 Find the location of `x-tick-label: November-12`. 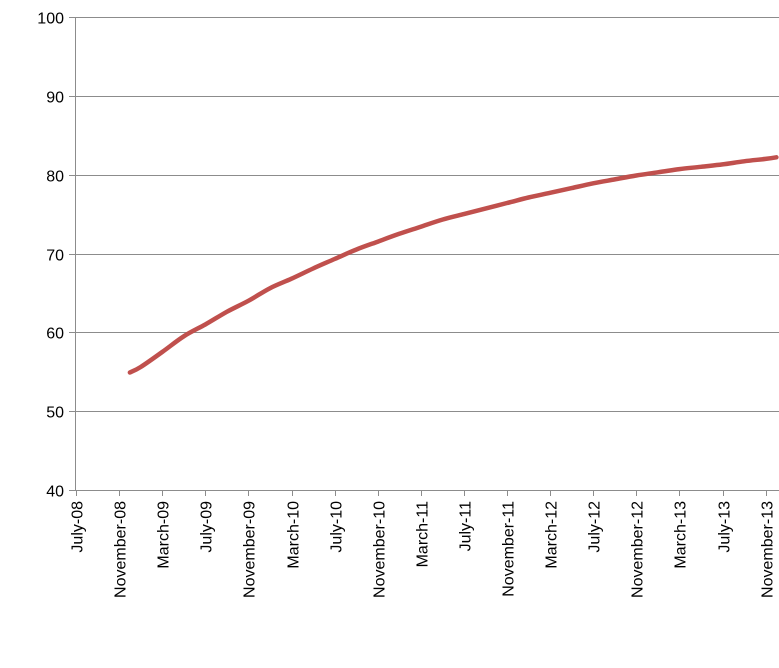

x-tick-label: November-12 is located at coordinates (638, 549).